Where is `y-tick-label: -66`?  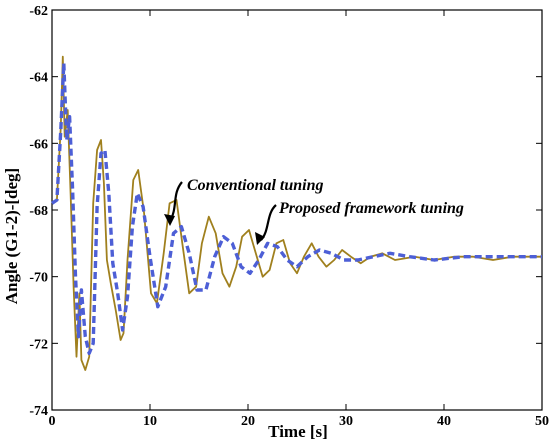 y-tick-label: -66 is located at coordinates (38, 144).